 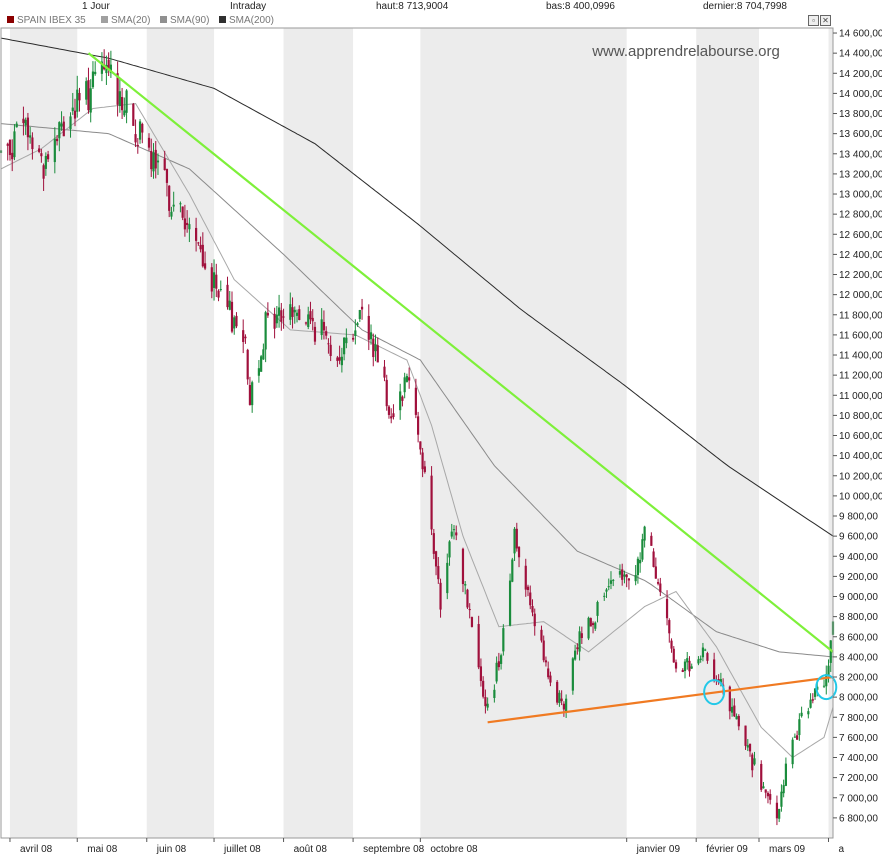 I want to click on y-tick-label: 13 000,00, so click(x=860, y=195).